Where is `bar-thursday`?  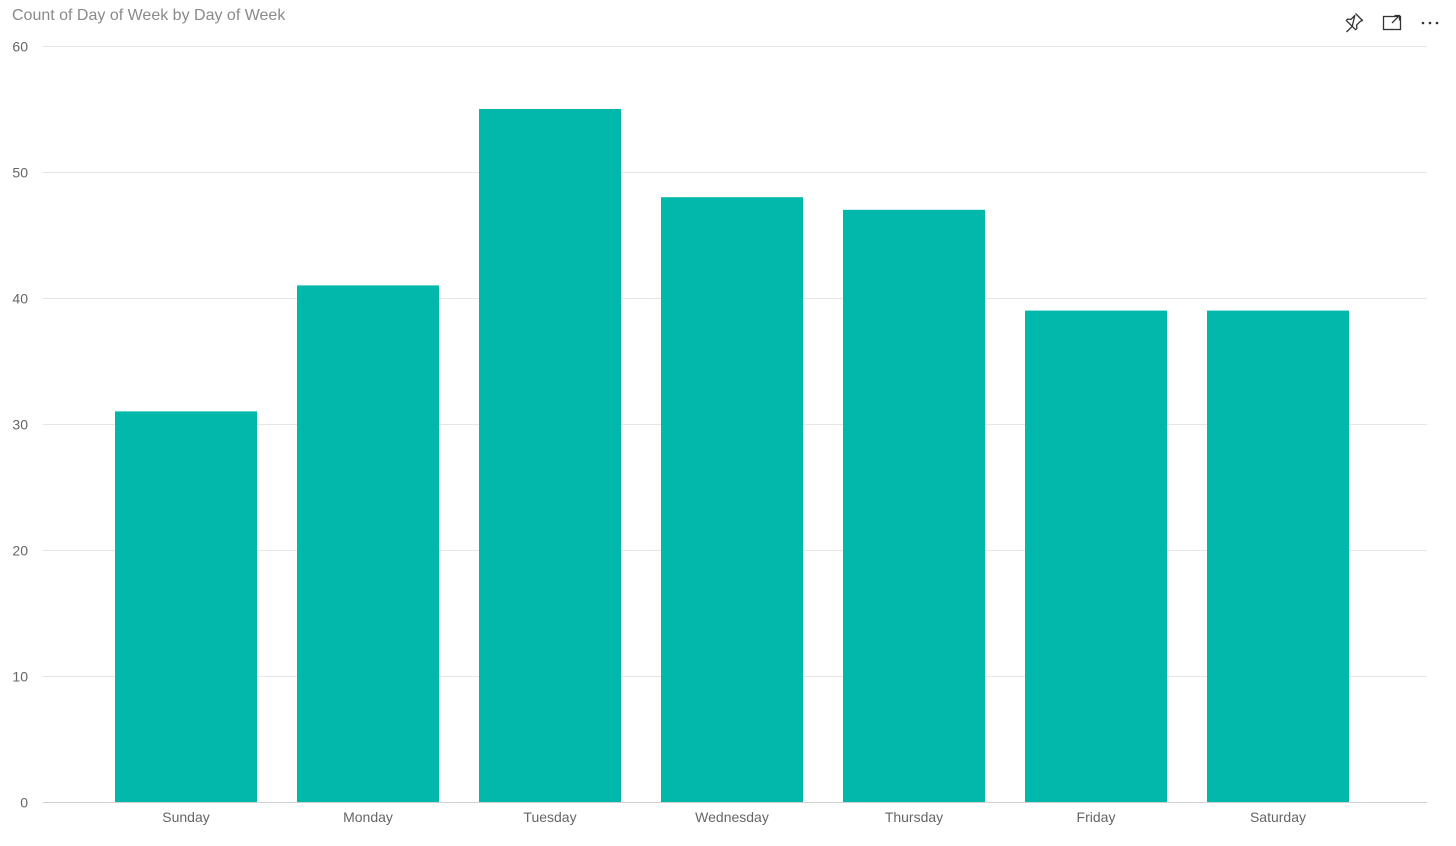 bar-thursday is located at coordinates (914, 506).